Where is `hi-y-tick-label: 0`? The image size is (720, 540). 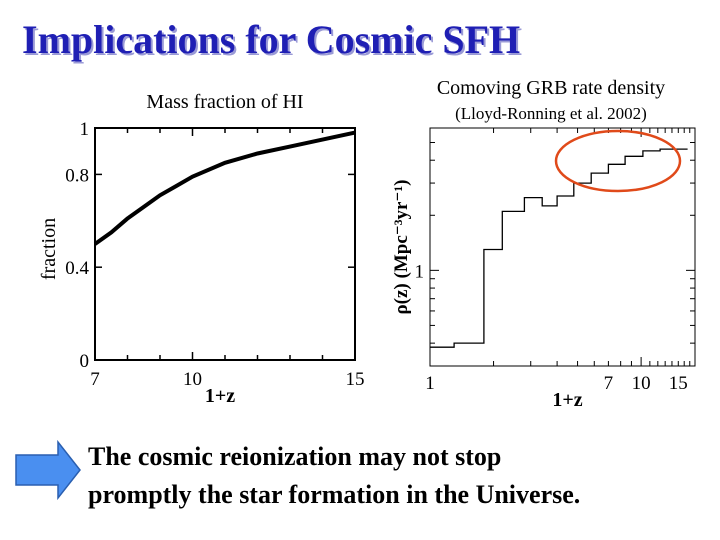 hi-y-tick-label: 0 is located at coordinates (85, 361).